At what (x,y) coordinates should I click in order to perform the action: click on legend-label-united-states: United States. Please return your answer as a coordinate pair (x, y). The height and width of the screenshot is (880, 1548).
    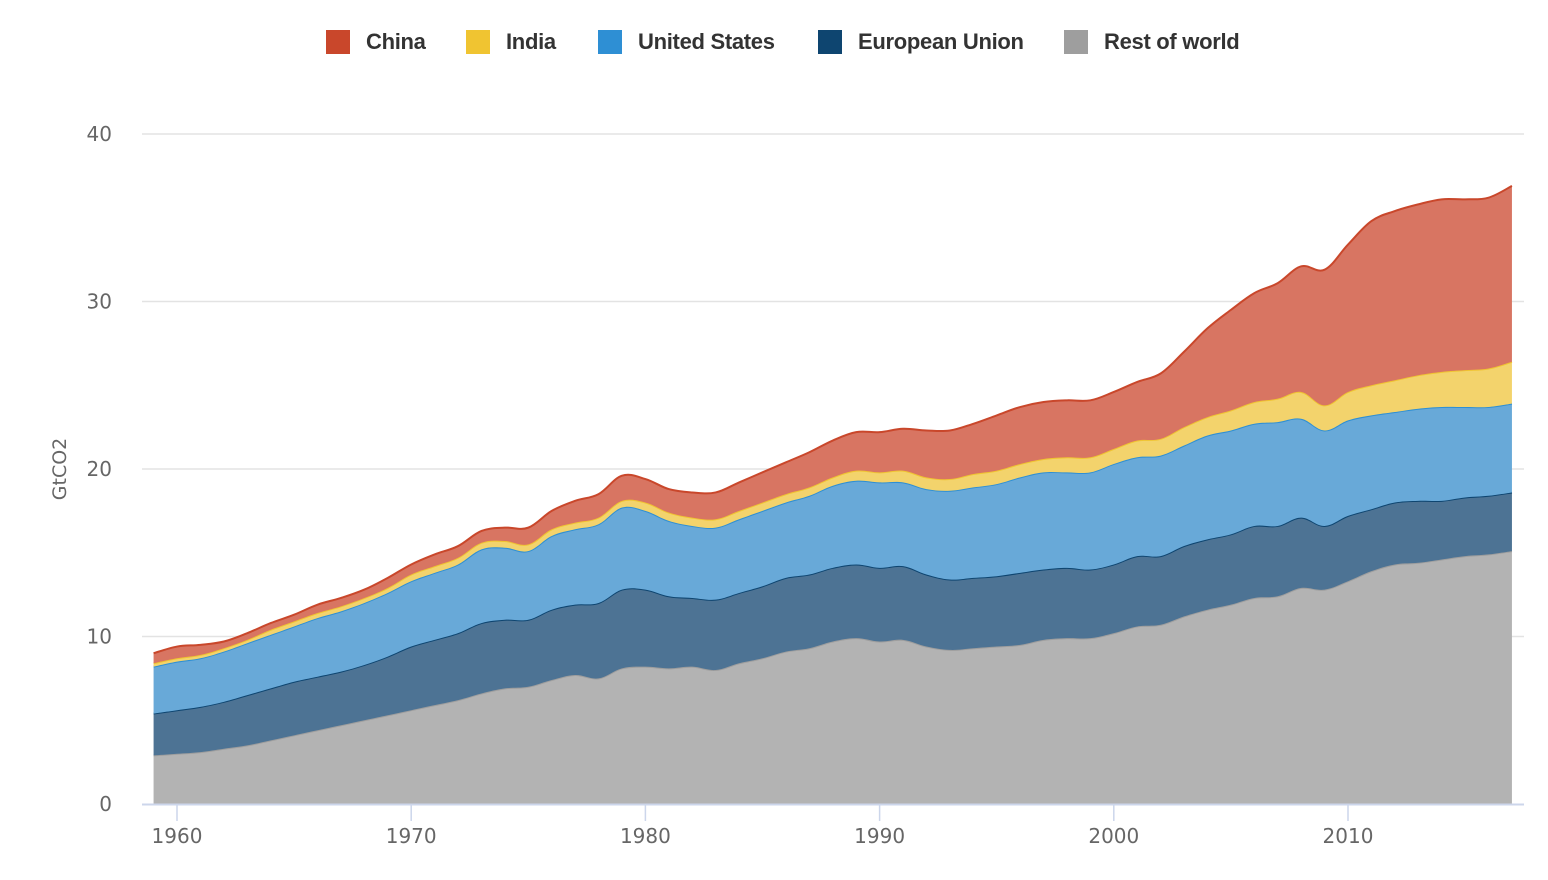
    Looking at the image, I should click on (706, 41).